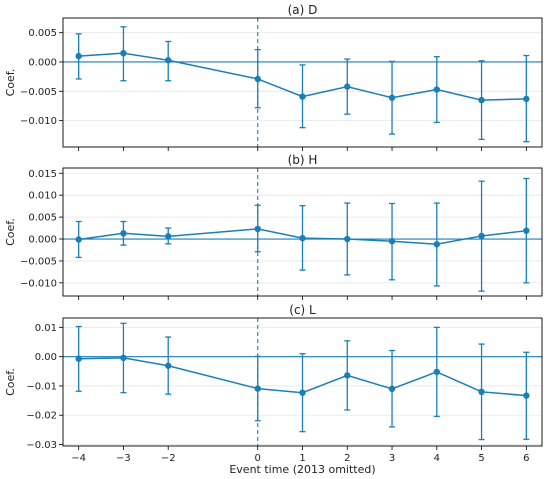 This screenshot has height=479, width=550. What do you see at coordinates (437, 458) in the screenshot?
I see `x-tick-label: 4` at bounding box center [437, 458].